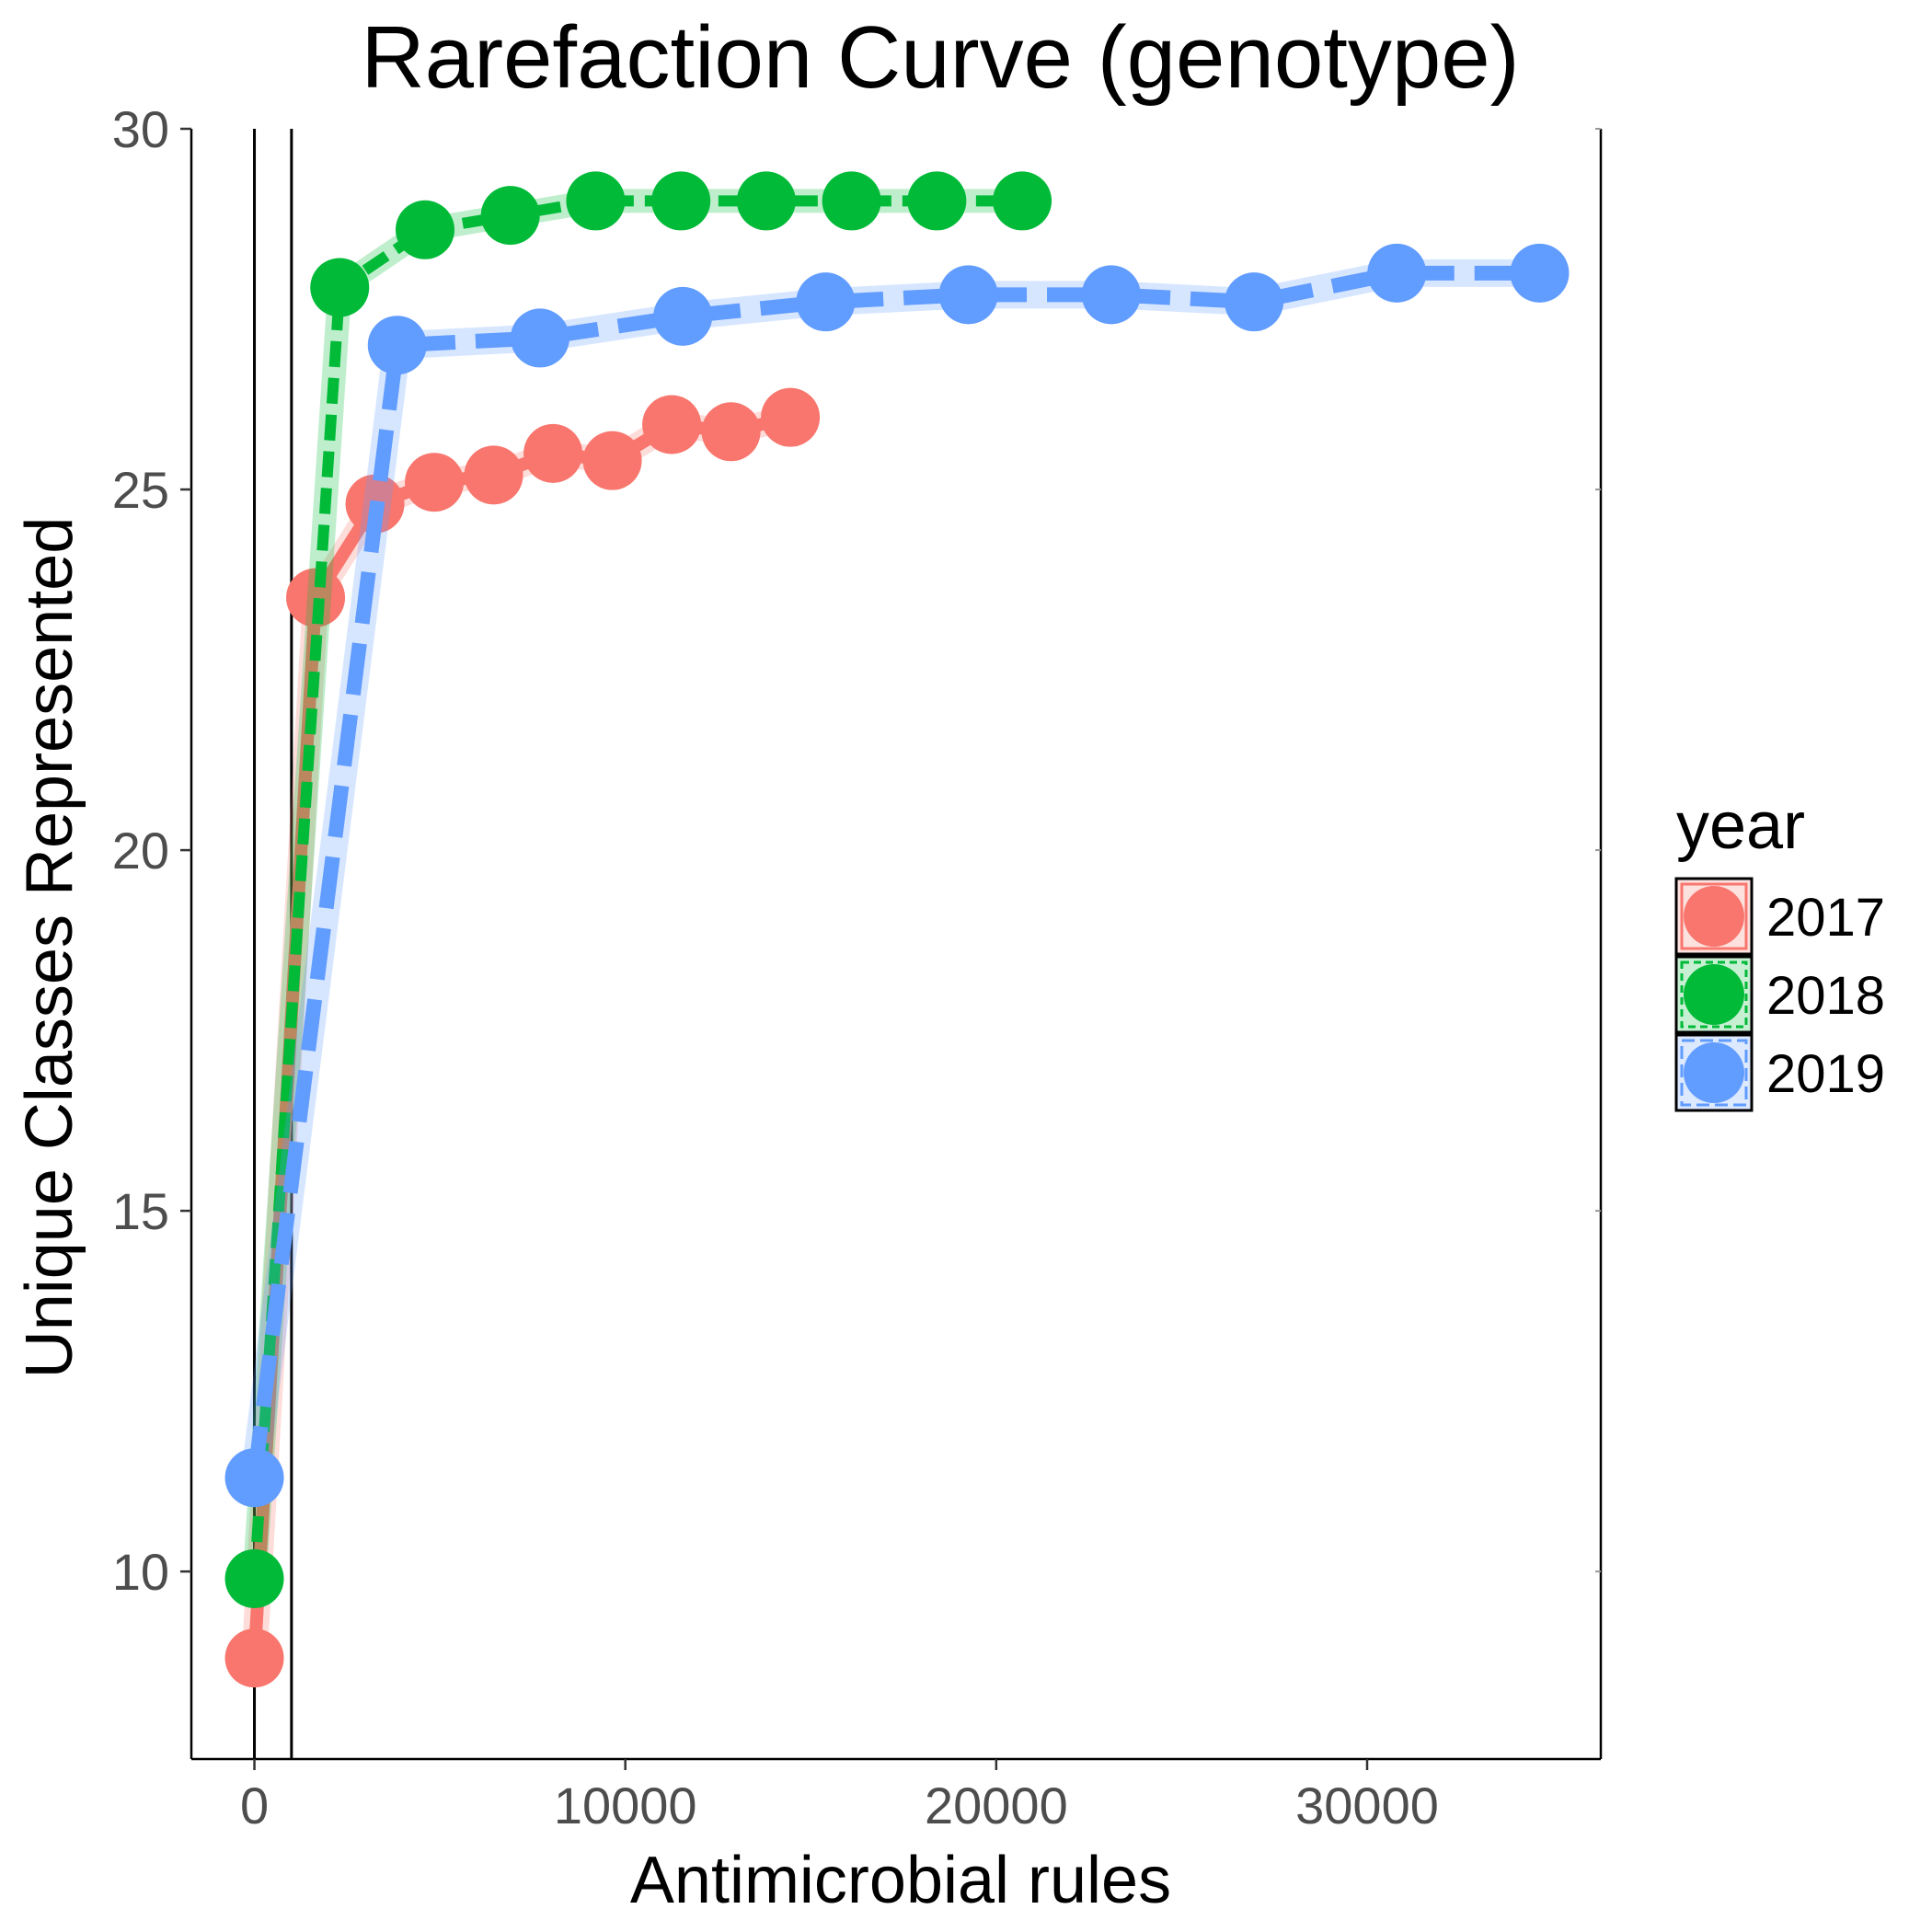 This screenshot has width=1932, height=1932. Describe the element at coordinates (997, 1805) in the screenshot. I see `x-tick-label: 20000` at that location.